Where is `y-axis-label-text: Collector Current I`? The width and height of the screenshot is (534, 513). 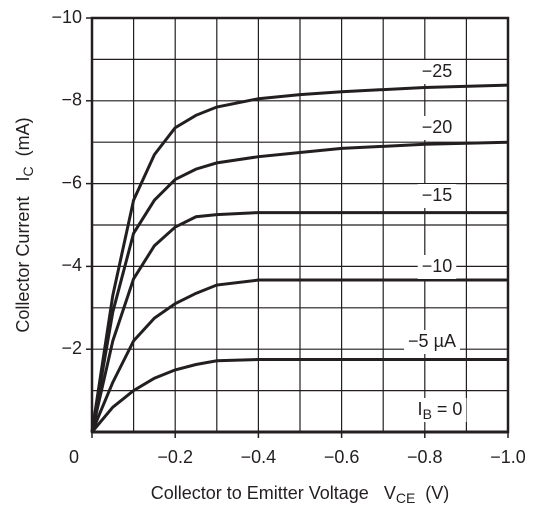 y-axis-label-text: Collector Current I is located at coordinates (23, 255).